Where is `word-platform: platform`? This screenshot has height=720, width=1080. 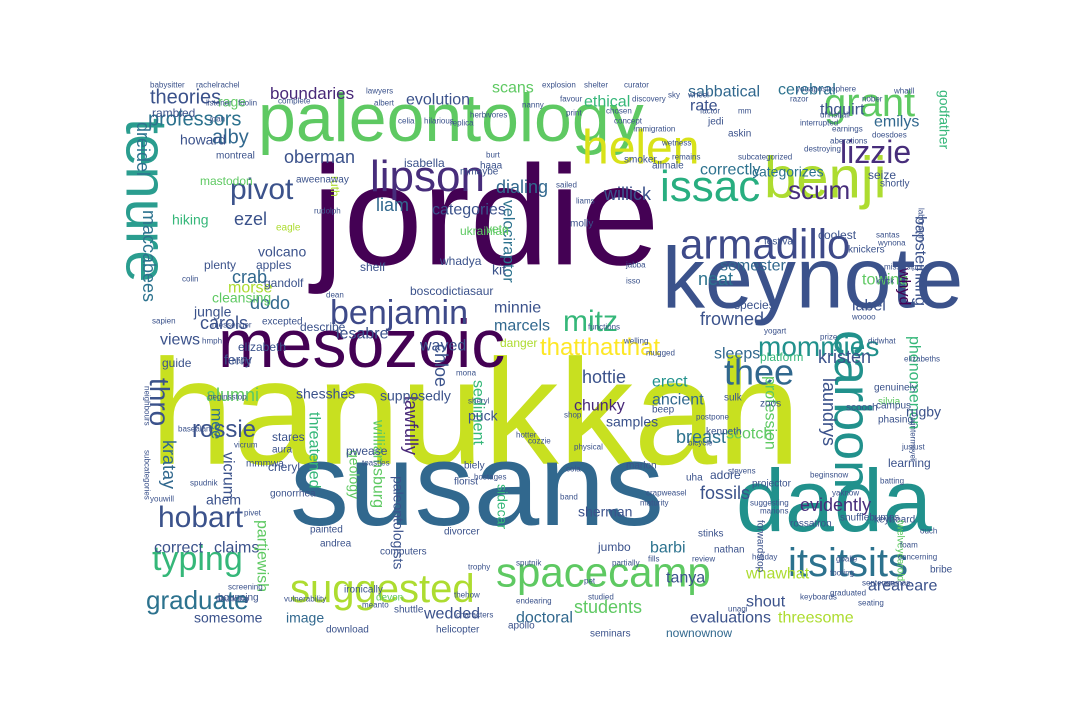
word-platform: platform is located at coordinates (781, 357).